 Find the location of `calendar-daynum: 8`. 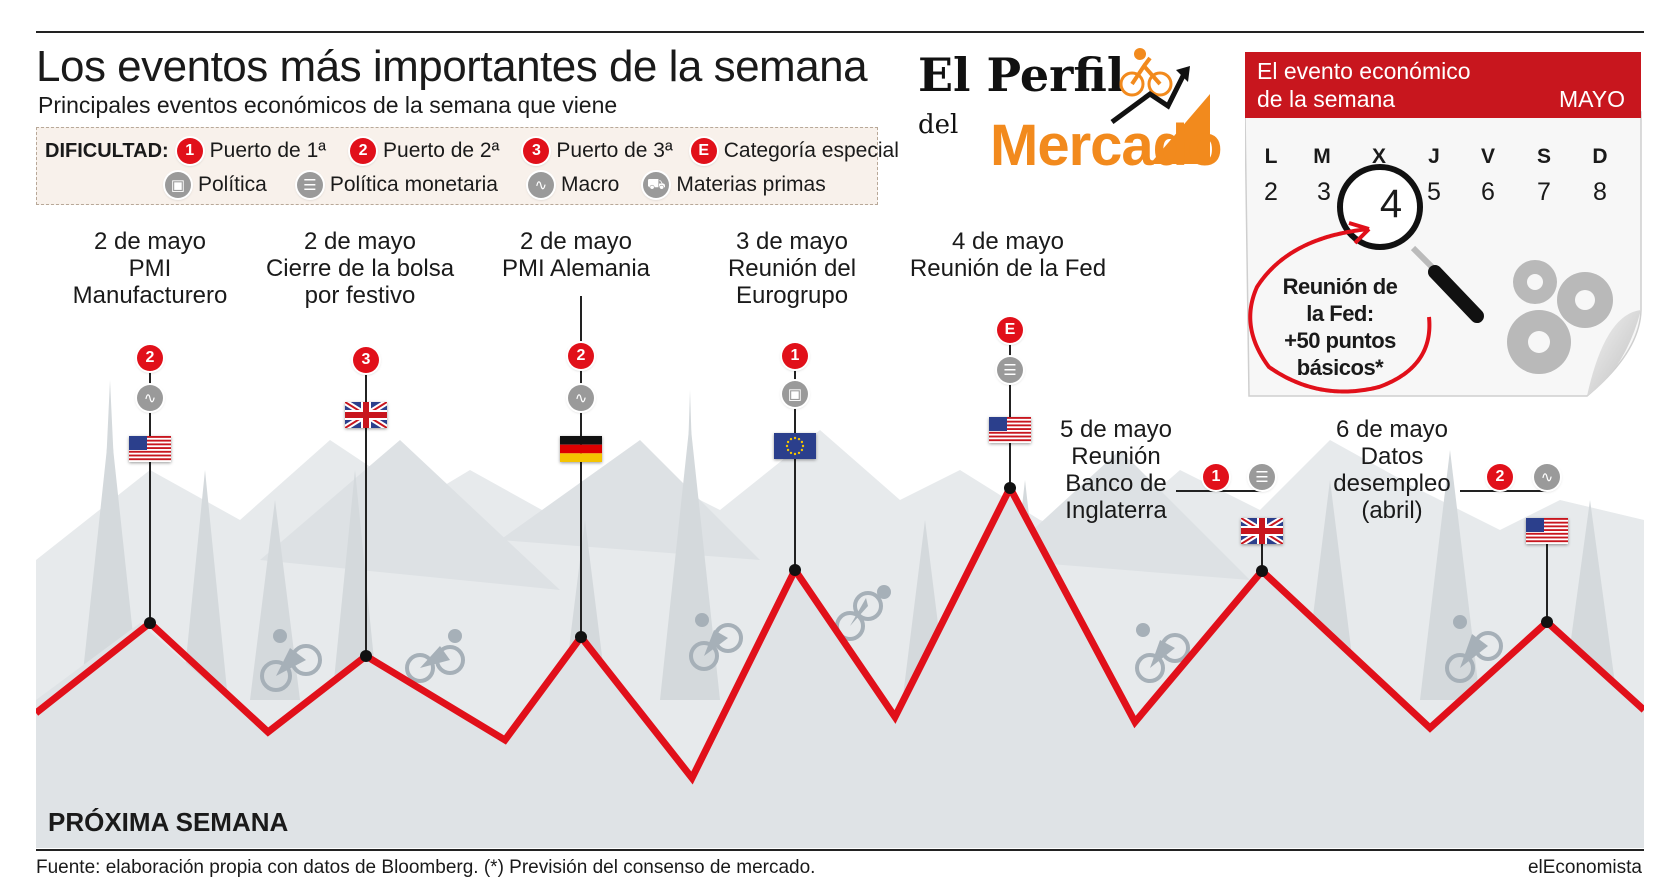

calendar-daynum: 8 is located at coordinates (1600, 192).